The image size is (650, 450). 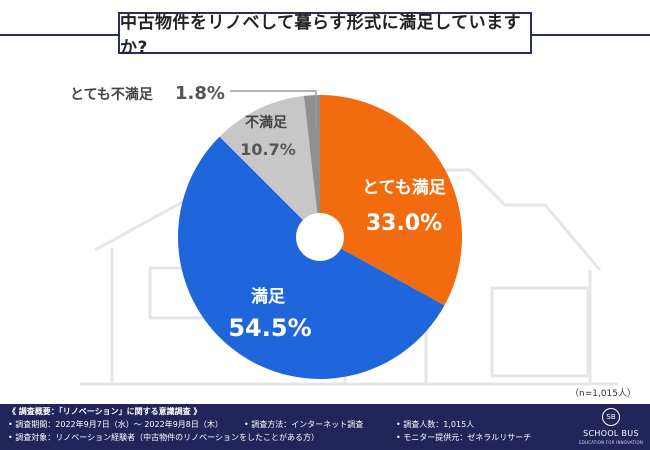 I want to click on survey-target: • 調査対象：リノベーション経験者（中古物件のリノベーションをしたことがある方）, so click(x=163, y=437).